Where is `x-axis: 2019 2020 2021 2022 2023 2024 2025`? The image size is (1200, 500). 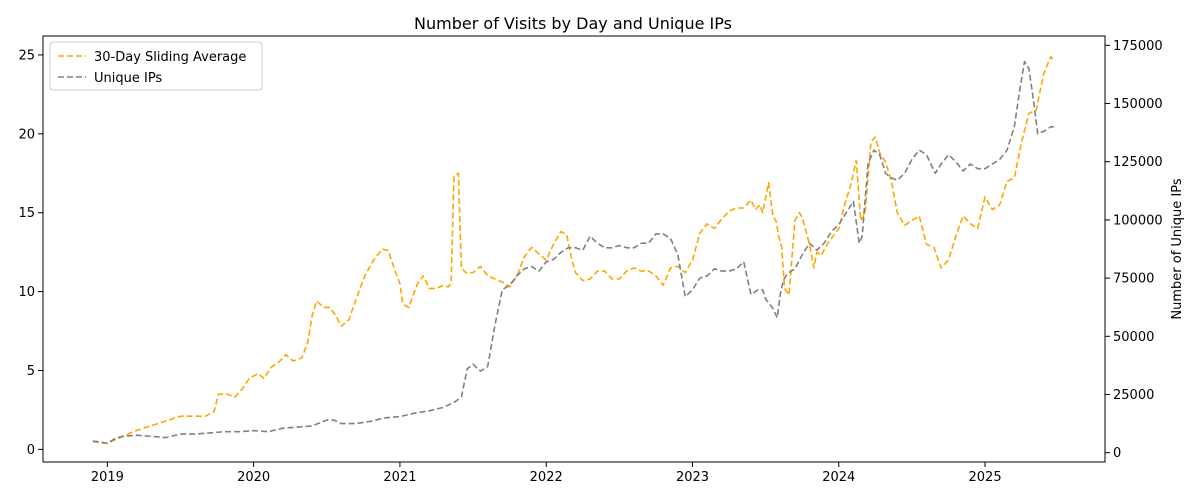
x-axis: 2019 2020 2021 2022 2023 2024 2025 is located at coordinates (546, 473).